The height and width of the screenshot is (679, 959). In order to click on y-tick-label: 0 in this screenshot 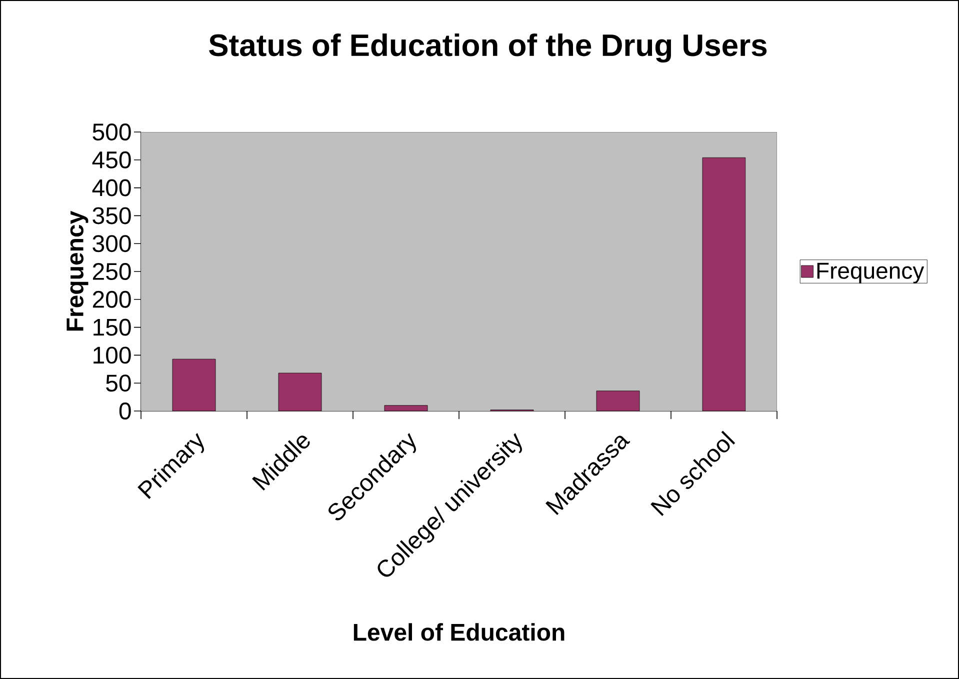, I will do `click(125, 411)`.